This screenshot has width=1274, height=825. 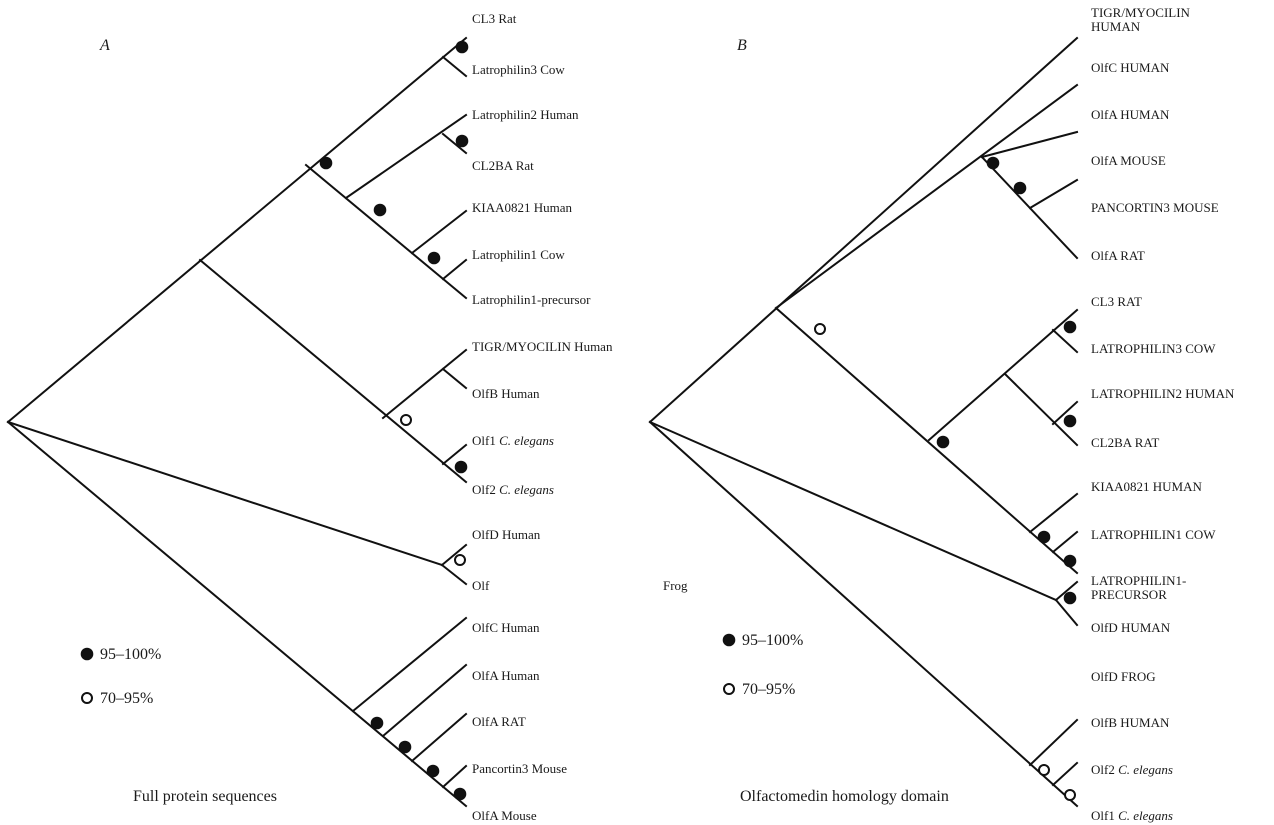 What do you see at coordinates (503, 165) in the screenshot?
I see `leaf-label: CL2BA Rat` at bounding box center [503, 165].